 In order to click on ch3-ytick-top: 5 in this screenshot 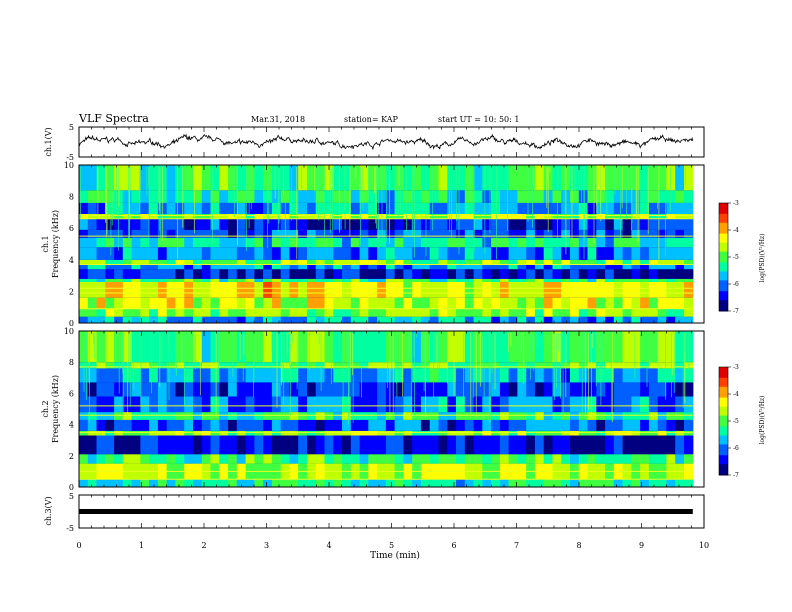, I will do `click(71, 496)`.